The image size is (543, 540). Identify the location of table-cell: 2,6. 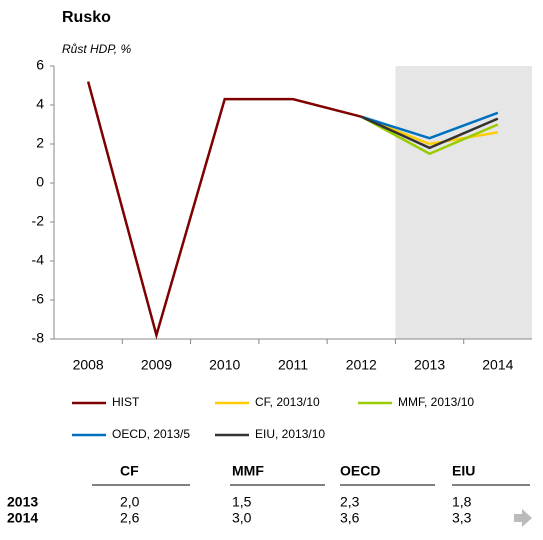
(130, 518).